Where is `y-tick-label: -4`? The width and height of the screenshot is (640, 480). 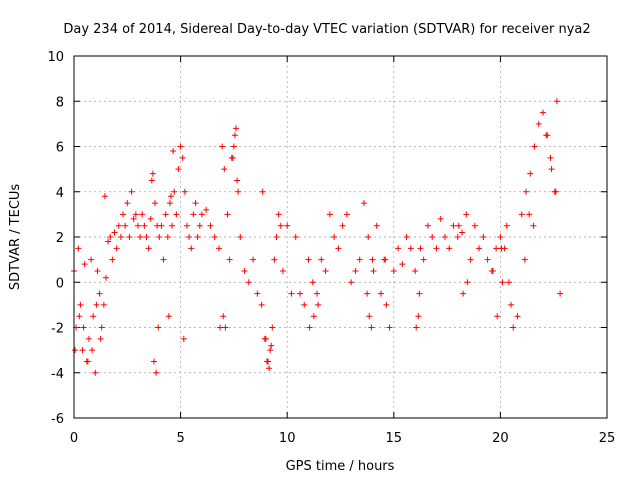 y-tick-label: -4 is located at coordinates (57, 374).